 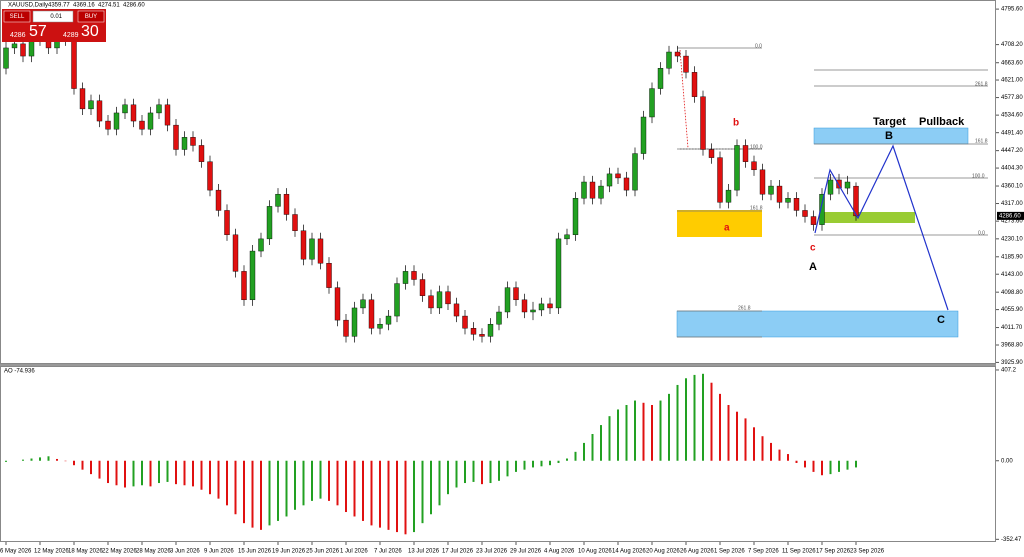 I want to click on y-tick-label: 4404.30, so click(x=1012, y=169).